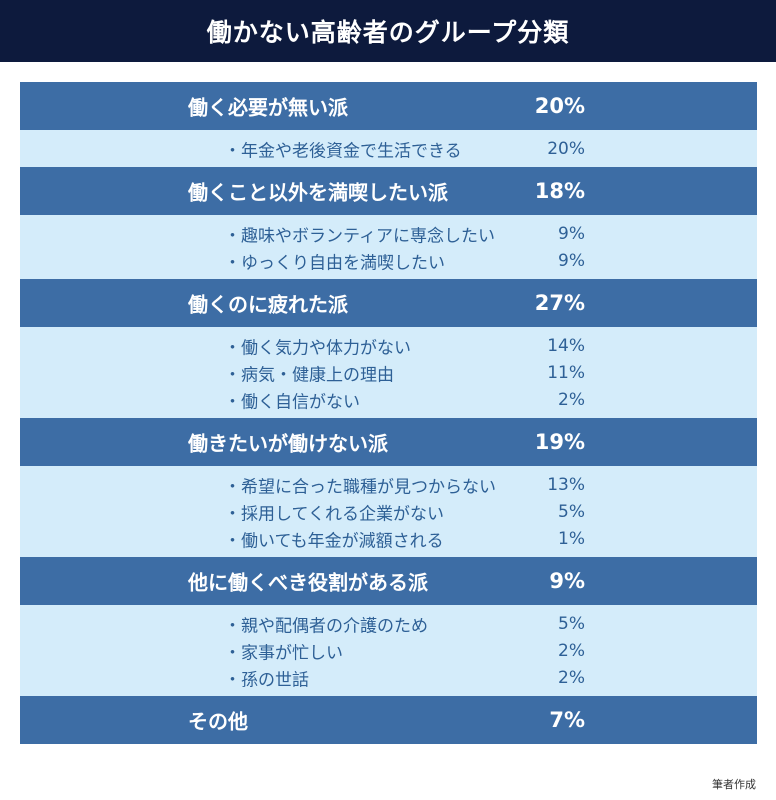 The height and width of the screenshot is (800, 776). I want to click on item-row: ・親や配偶者の介護のため 5%, so click(388, 623).